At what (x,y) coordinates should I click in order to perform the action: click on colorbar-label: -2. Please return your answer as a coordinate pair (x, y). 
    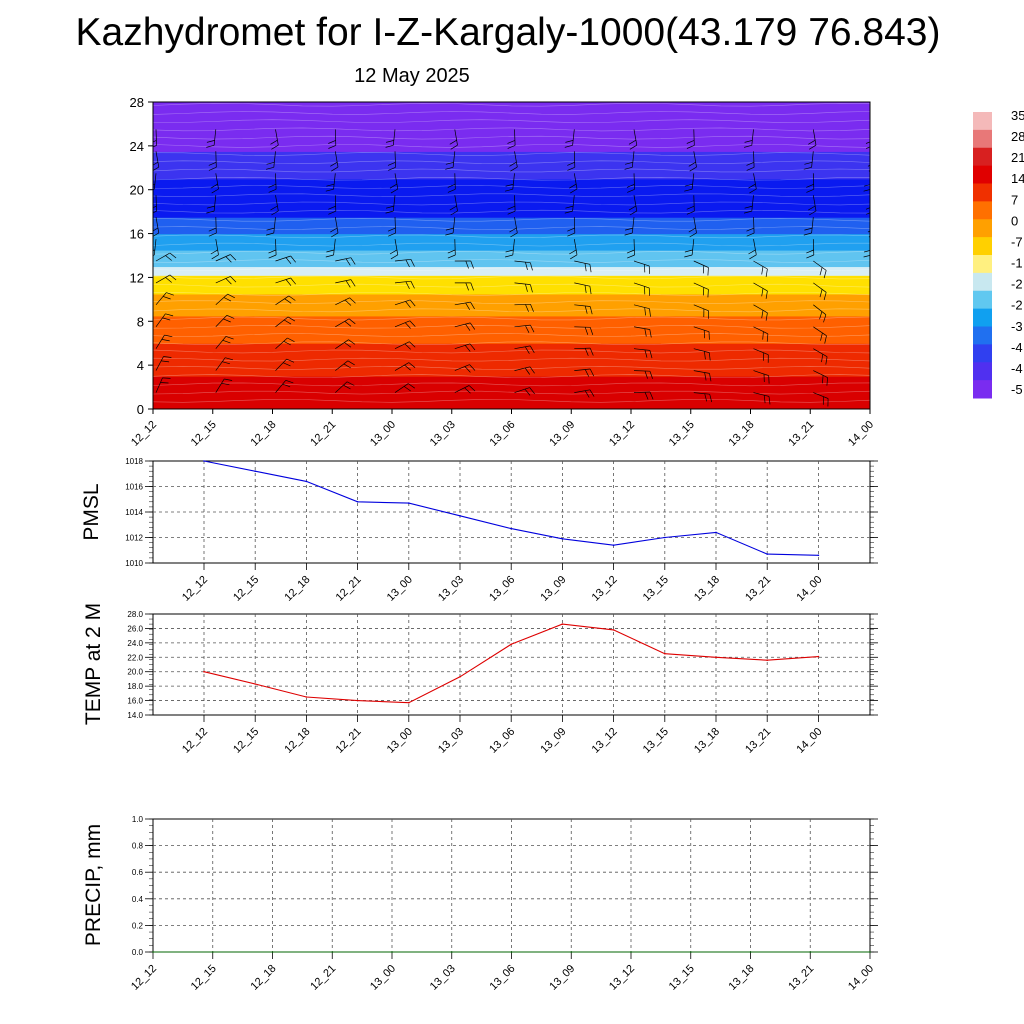
    Looking at the image, I should click on (1017, 284).